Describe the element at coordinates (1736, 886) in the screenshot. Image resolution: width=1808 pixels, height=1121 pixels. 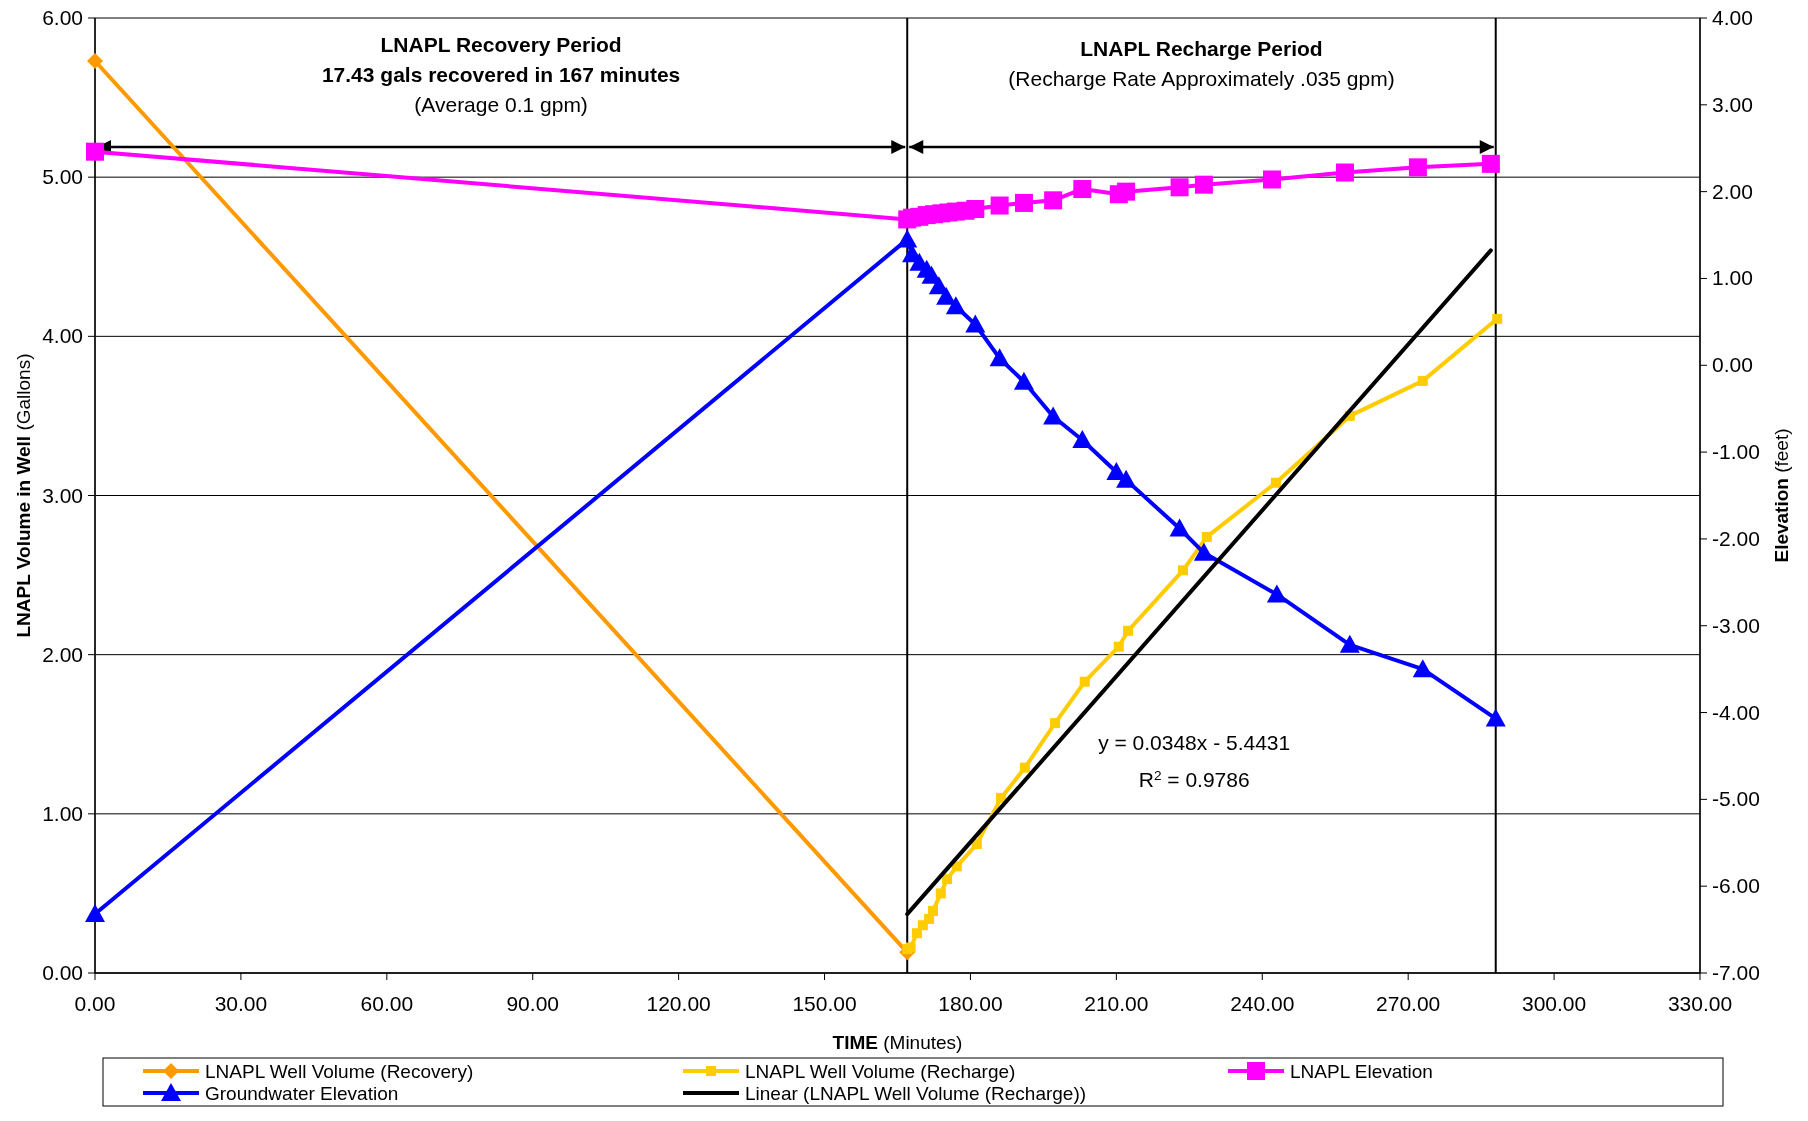
I see `y2-tick-label: -6.00` at that location.